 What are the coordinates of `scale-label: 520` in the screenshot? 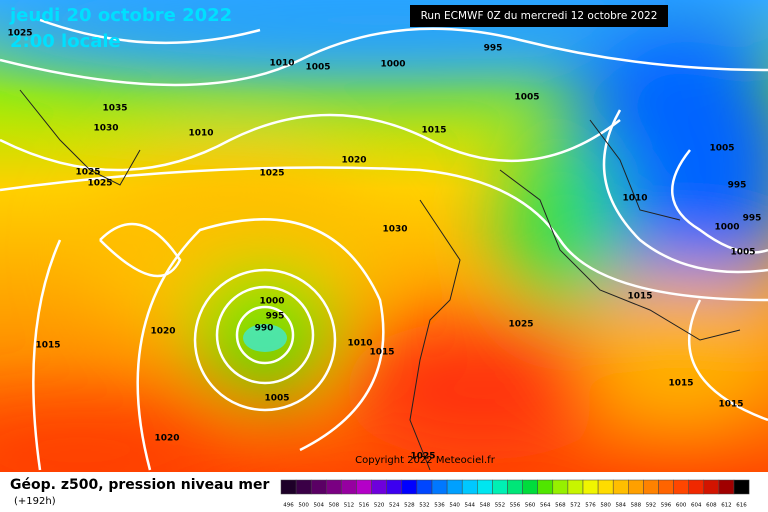 It's located at (379, 506).